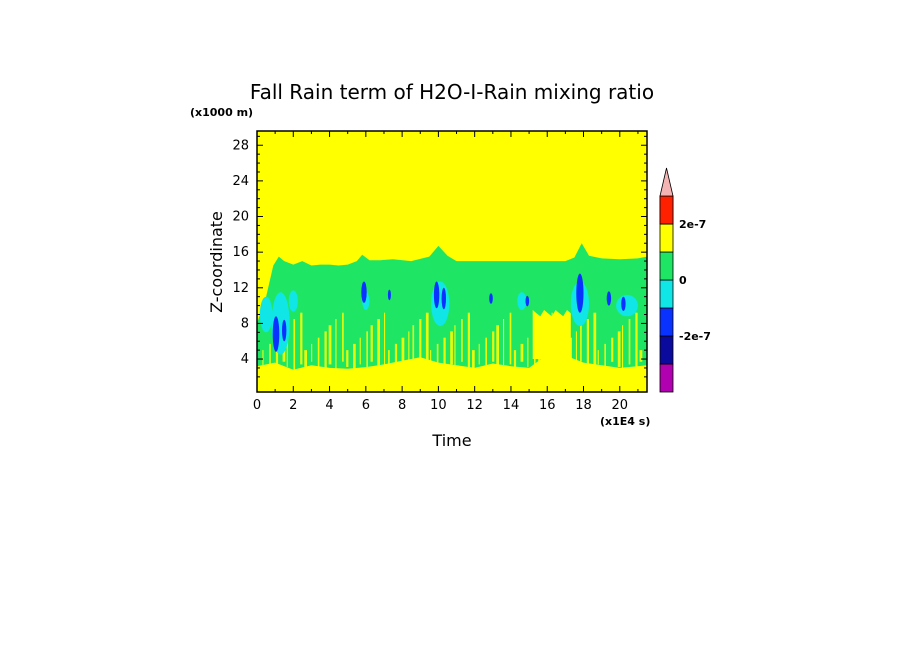  I want to click on y-tick-label: 28, so click(240, 145).